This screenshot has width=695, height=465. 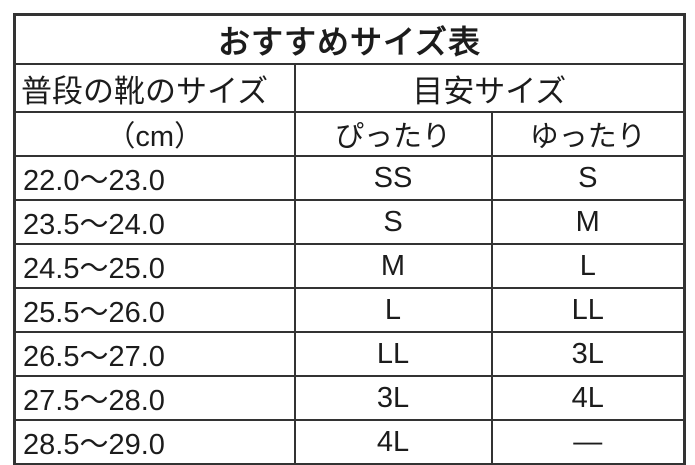 What do you see at coordinates (154, 266) in the screenshot?
I see `cell-size-cm: 24.5〜25.0` at bounding box center [154, 266].